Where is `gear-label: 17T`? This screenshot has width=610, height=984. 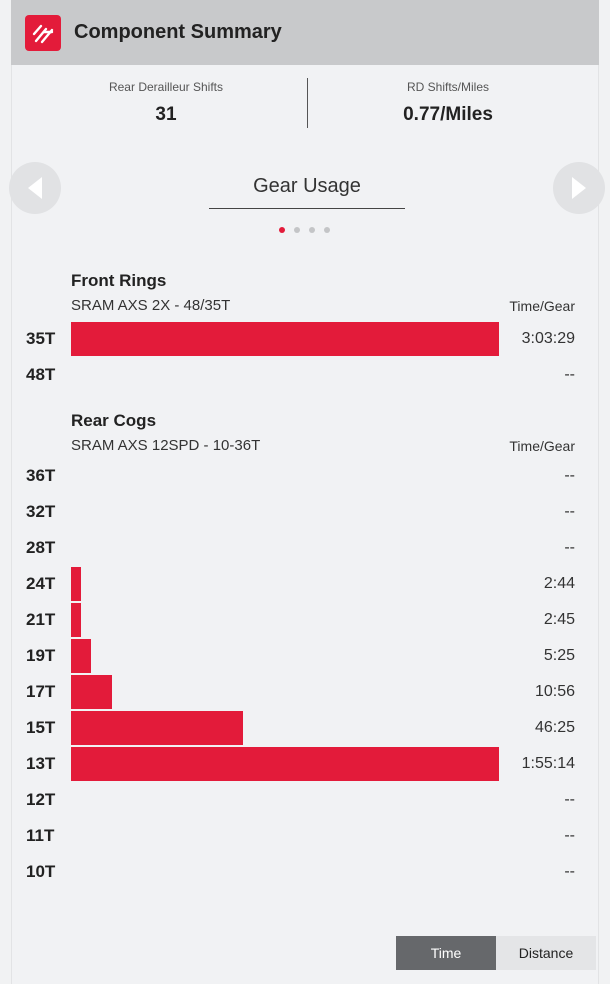
gear-label: 17T is located at coordinates (41, 691).